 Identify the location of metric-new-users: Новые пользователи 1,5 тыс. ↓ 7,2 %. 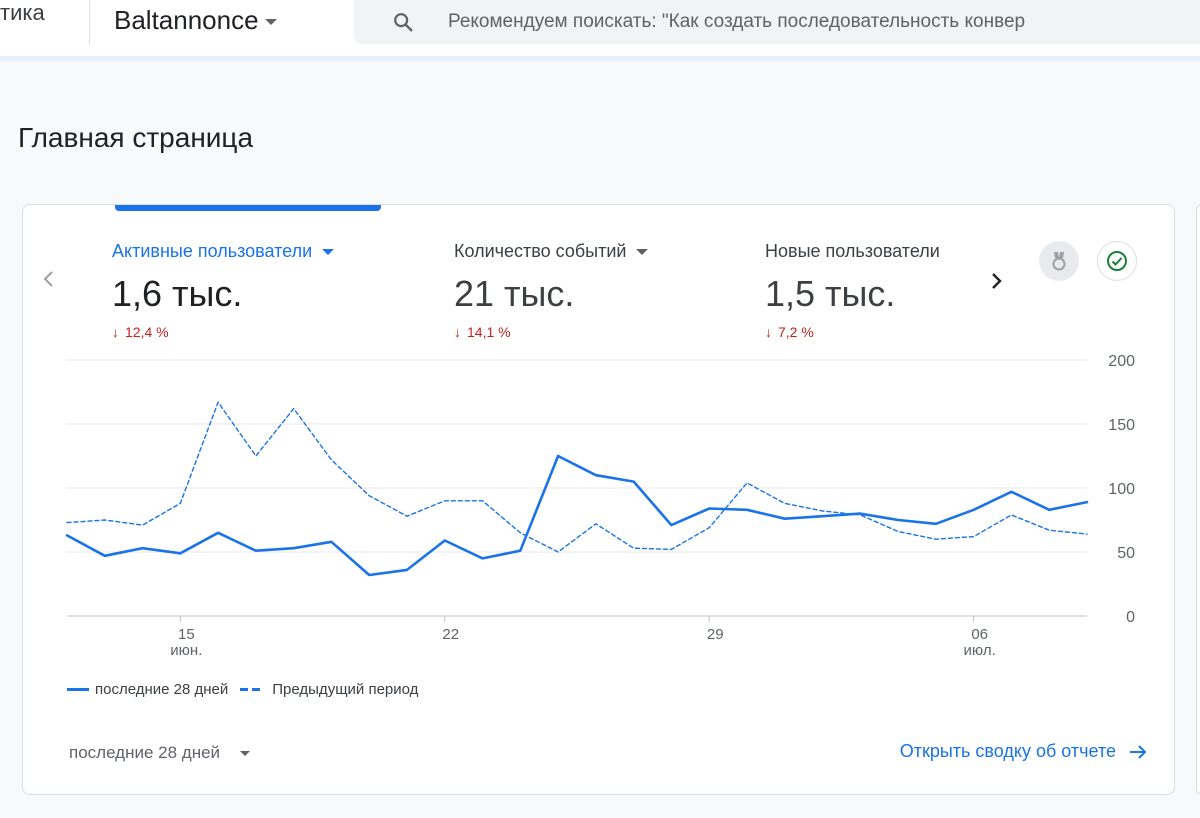
(852, 290).